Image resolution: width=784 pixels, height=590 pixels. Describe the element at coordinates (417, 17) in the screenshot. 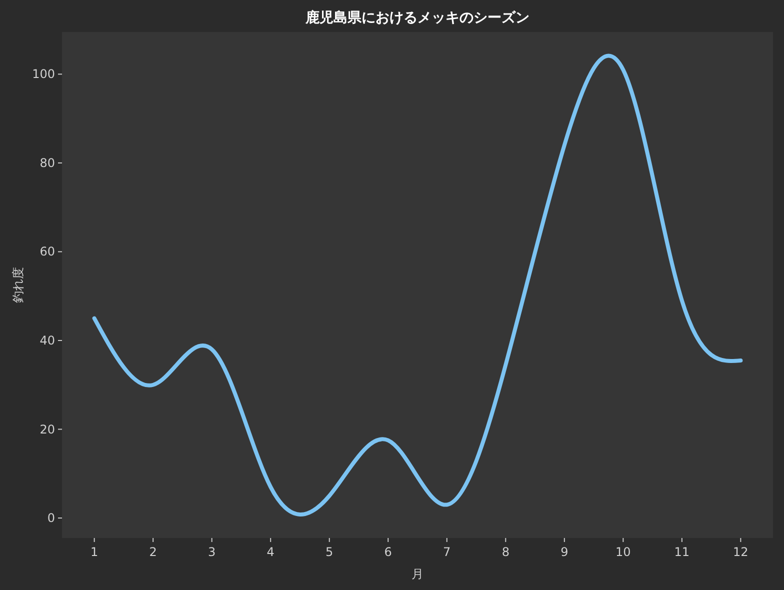

I see `chart-title: 鹿児島県におけるメッキのシーズン` at that location.